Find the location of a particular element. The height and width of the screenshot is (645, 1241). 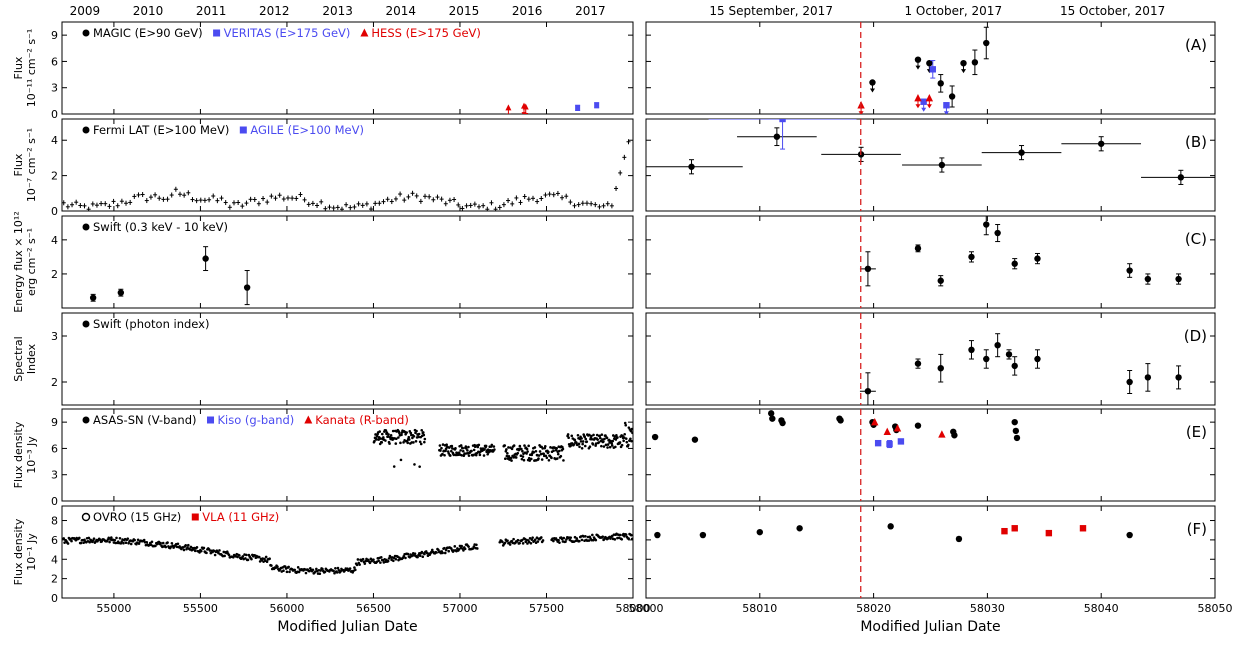

top-year-label-2015: 2015 is located at coordinates (464, 11).